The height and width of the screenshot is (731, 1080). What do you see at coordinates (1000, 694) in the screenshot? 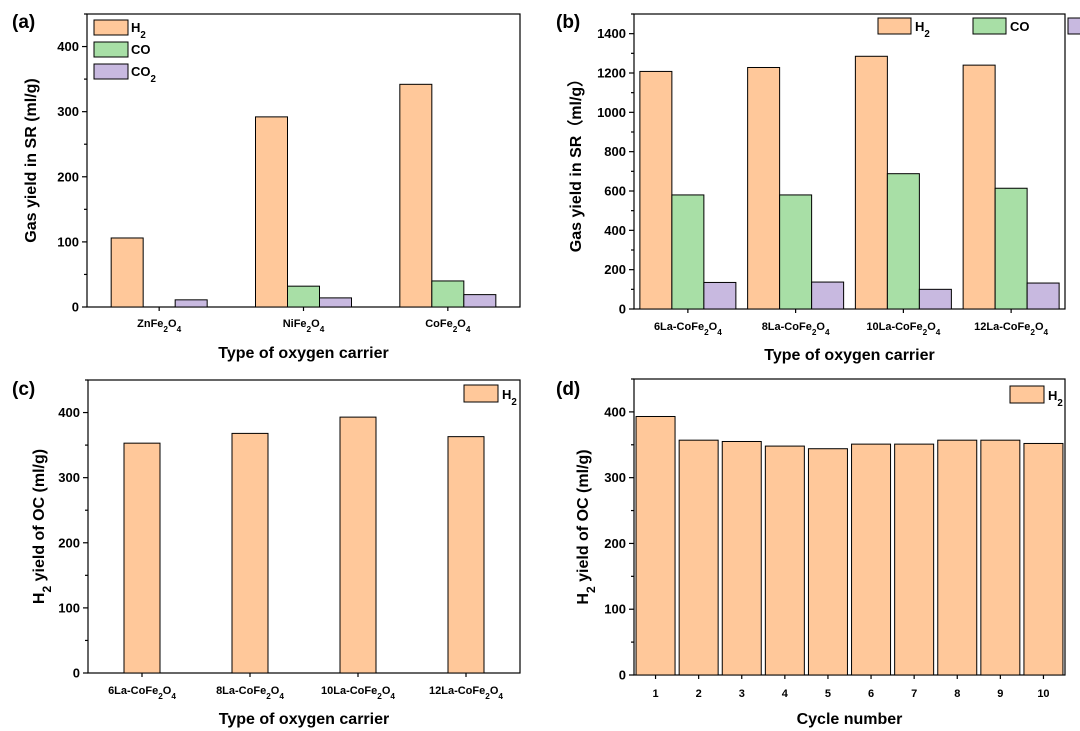
I see `x-tick-label: 9` at bounding box center [1000, 694].